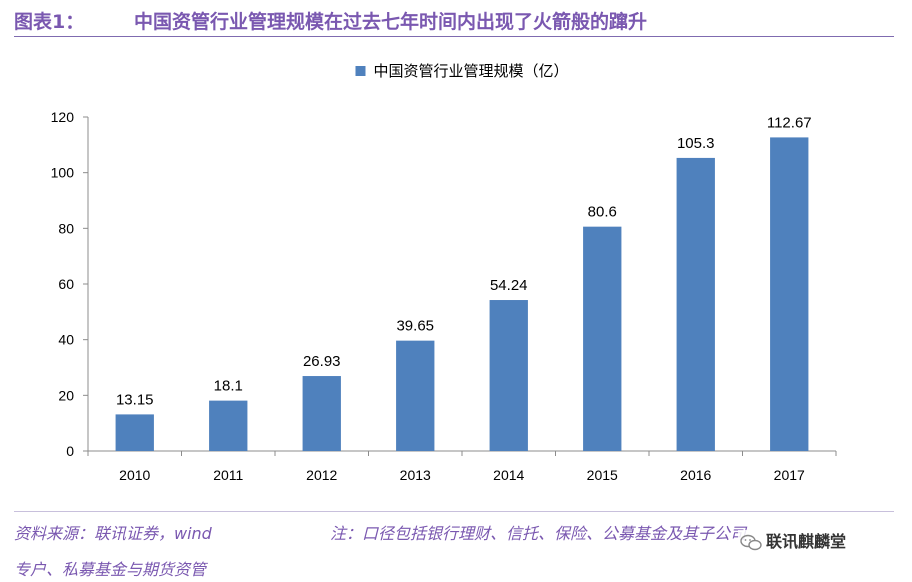  What do you see at coordinates (508, 475) in the screenshot?
I see `x-tick-label: 2014` at bounding box center [508, 475].